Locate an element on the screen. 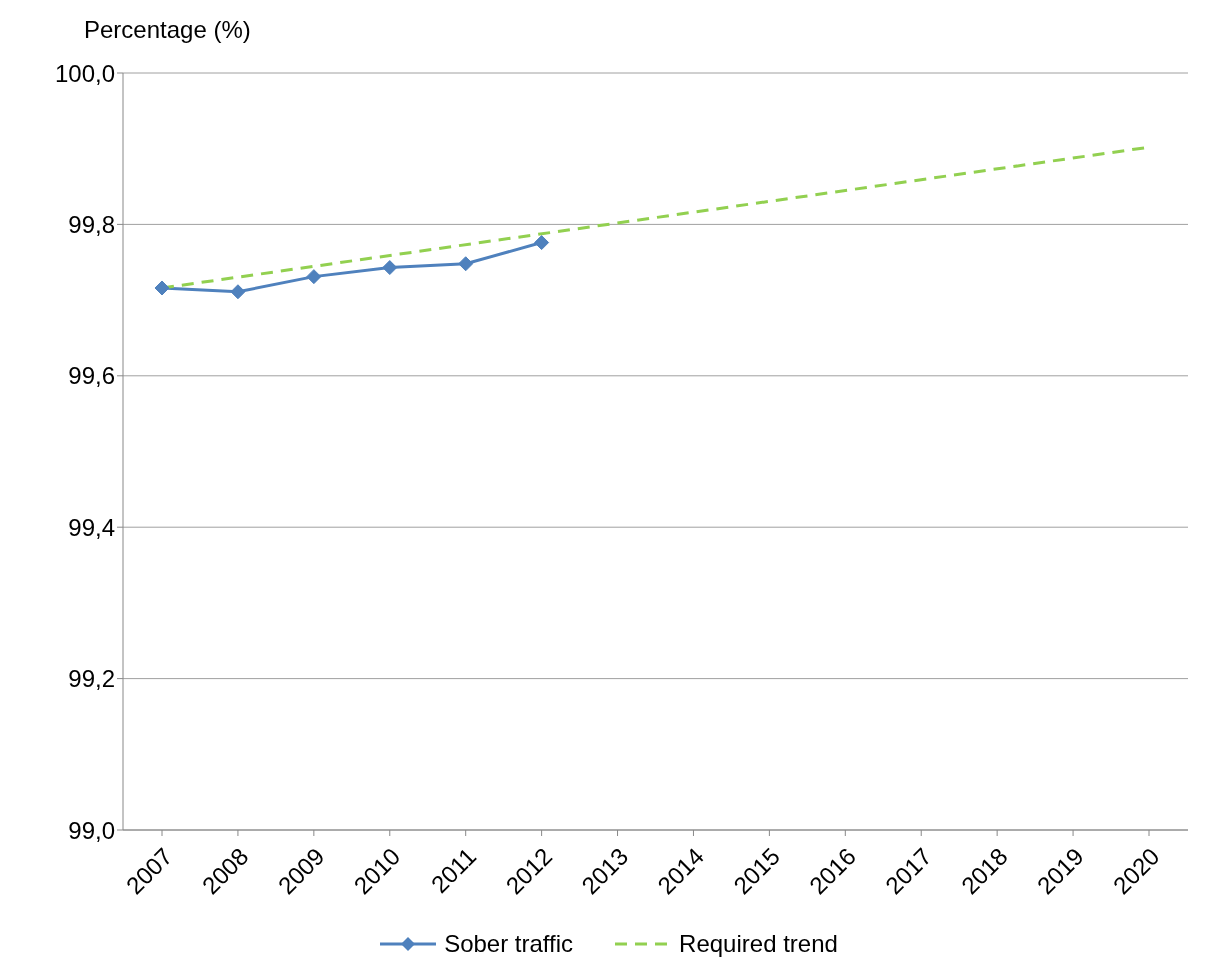 The height and width of the screenshot is (978, 1215). legend-label: Required trend is located at coordinates (758, 944).